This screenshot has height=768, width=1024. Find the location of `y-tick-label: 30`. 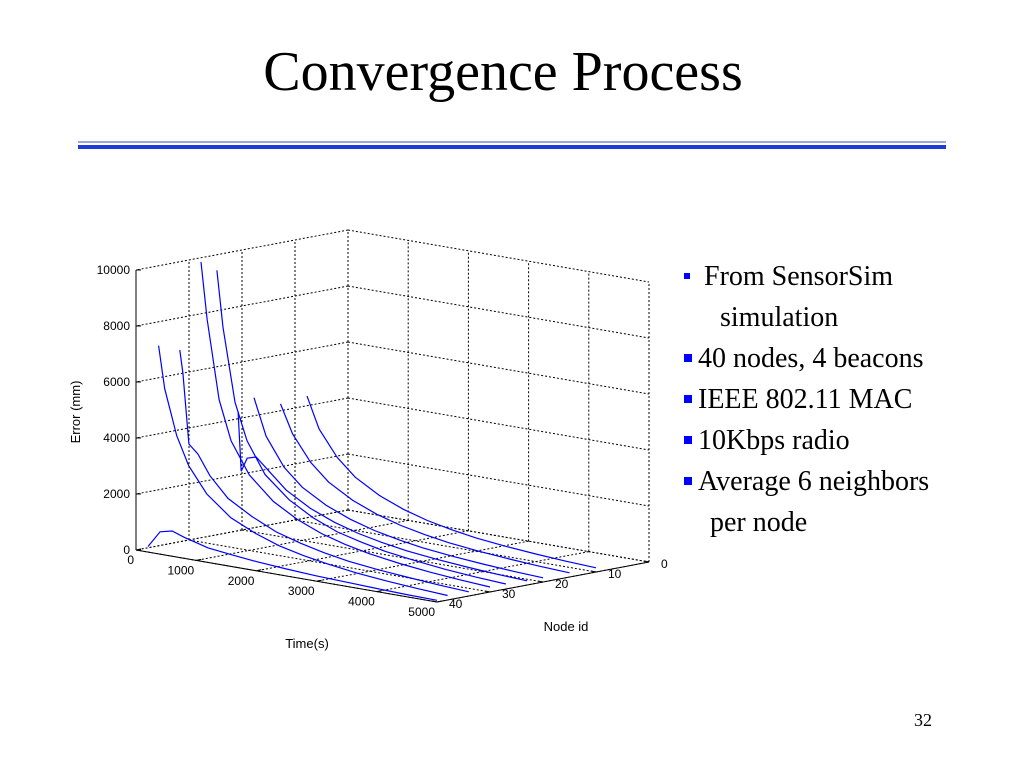

y-tick-label: 30 is located at coordinates (509, 594).